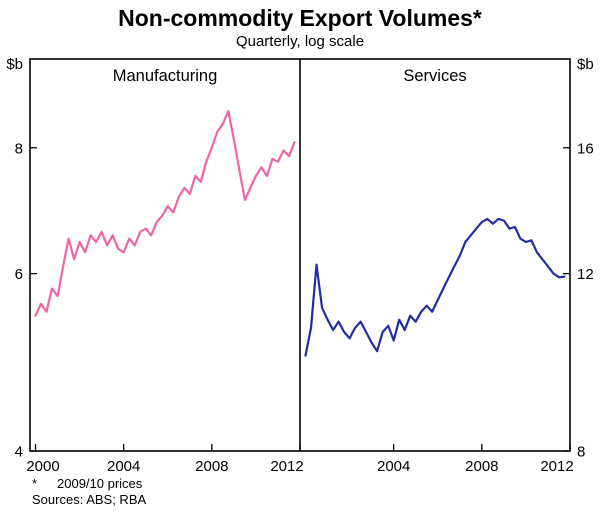 This screenshot has height=527, width=600. Describe the element at coordinates (585, 274) in the screenshot. I see `y-tick-label-right: 12` at that location.